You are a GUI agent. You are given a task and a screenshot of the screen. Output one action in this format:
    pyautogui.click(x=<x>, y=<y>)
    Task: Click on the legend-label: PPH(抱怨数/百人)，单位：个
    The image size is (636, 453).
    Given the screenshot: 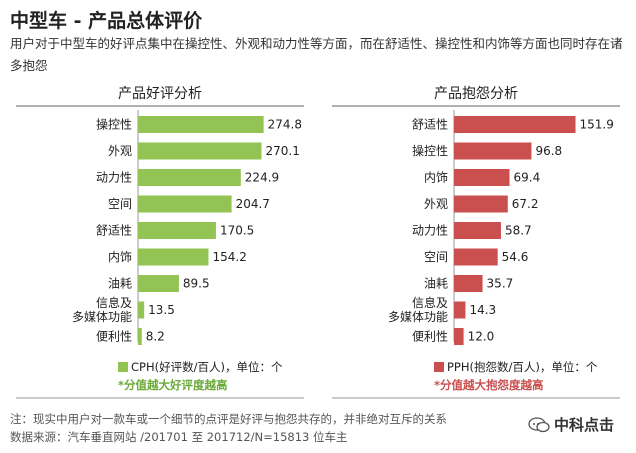 What is the action you would take?
    pyautogui.click(x=522, y=367)
    